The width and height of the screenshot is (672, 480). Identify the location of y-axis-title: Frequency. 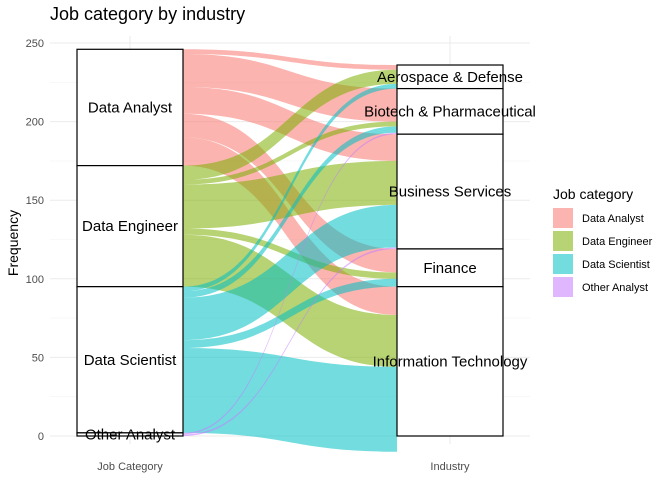
(13, 243).